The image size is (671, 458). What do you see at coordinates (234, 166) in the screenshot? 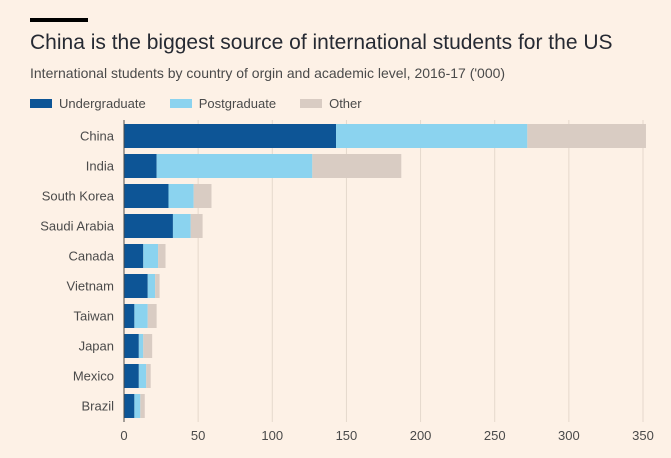
I see `bar-india-postgraduate` at bounding box center [234, 166].